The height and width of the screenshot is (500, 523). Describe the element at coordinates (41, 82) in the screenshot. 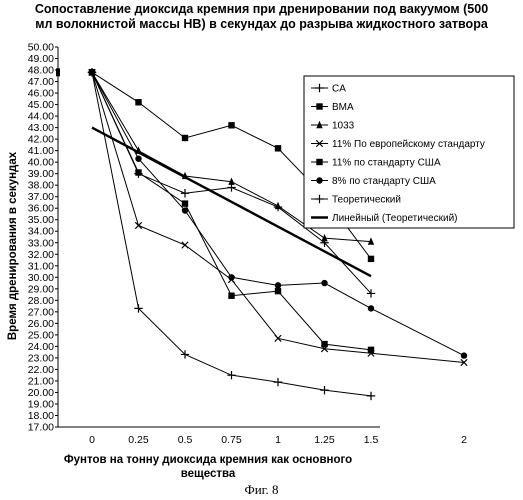

I see `y-tick-label: 47.00` at that location.